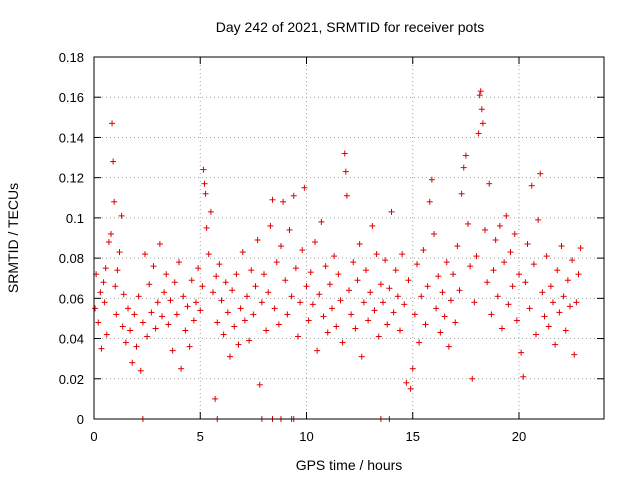  I want to click on y-tick-label: 0.18, so click(71, 57).